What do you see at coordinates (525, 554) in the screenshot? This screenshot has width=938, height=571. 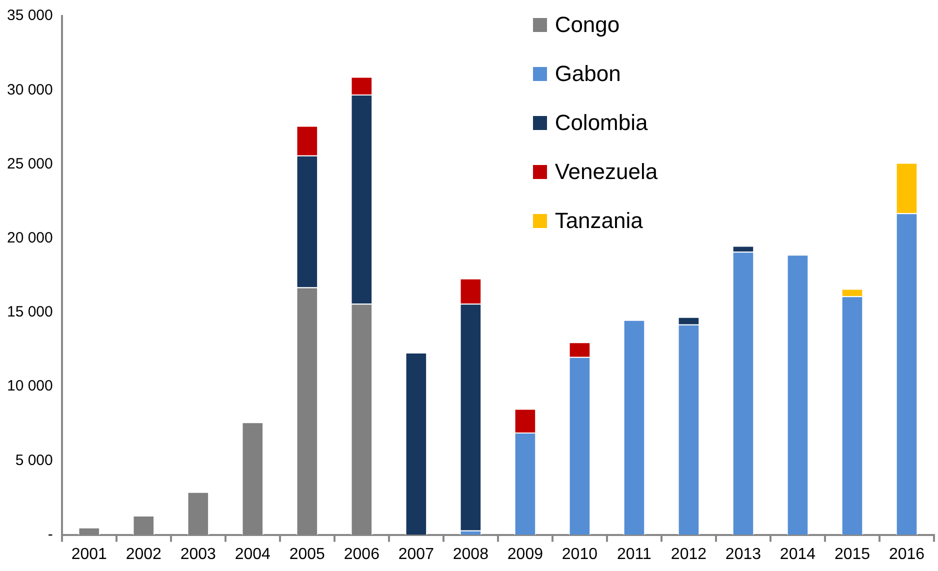 I see `x-tick-label: 2009` at bounding box center [525, 554].